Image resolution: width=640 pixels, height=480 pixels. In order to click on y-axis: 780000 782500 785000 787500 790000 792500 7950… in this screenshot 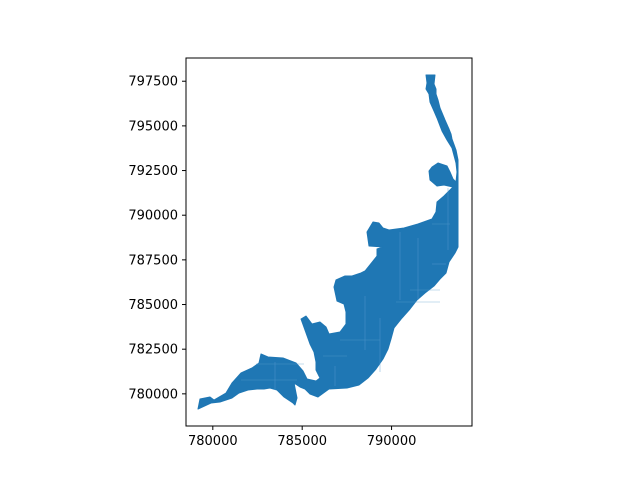, I will do `click(157, 238)`.